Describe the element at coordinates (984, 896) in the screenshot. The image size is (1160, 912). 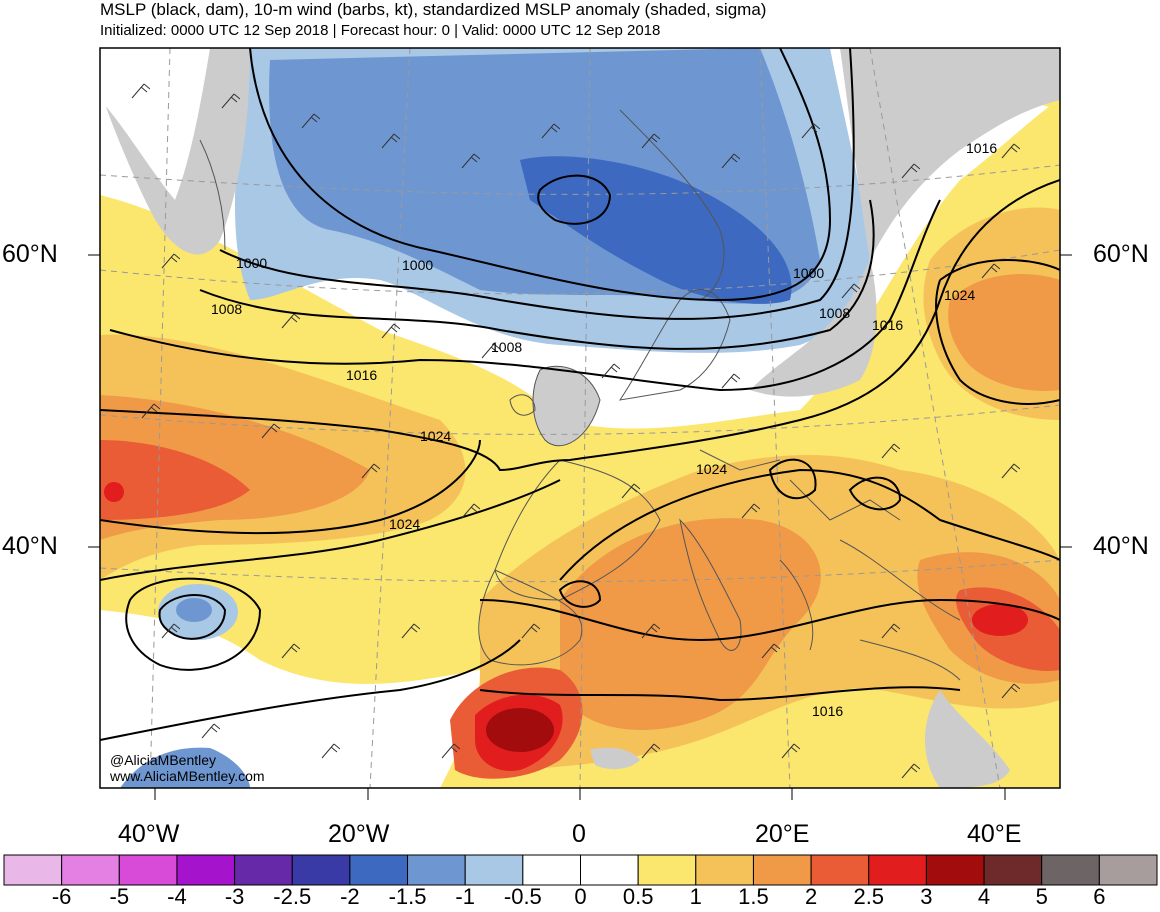
I see `colorbar-label: 4` at that location.